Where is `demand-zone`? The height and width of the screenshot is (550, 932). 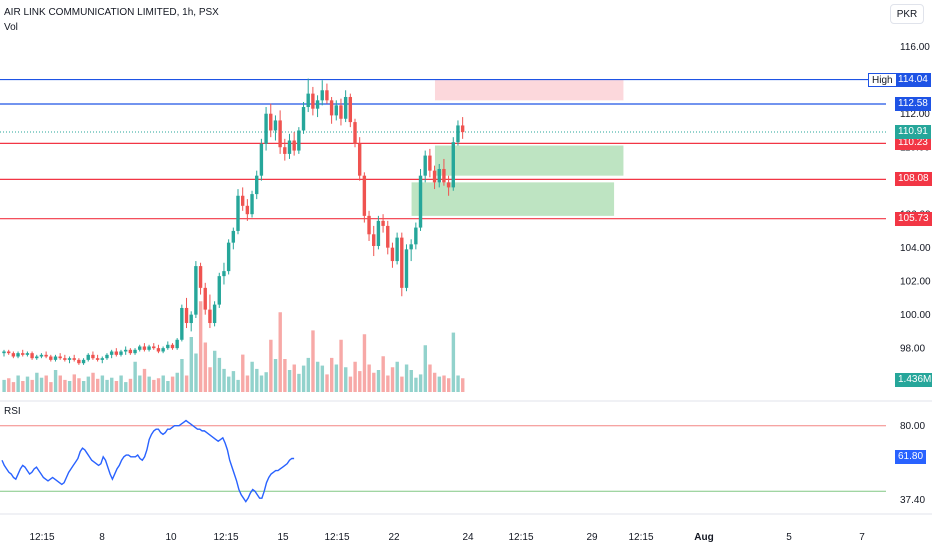
demand-zone is located at coordinates (513, 199).